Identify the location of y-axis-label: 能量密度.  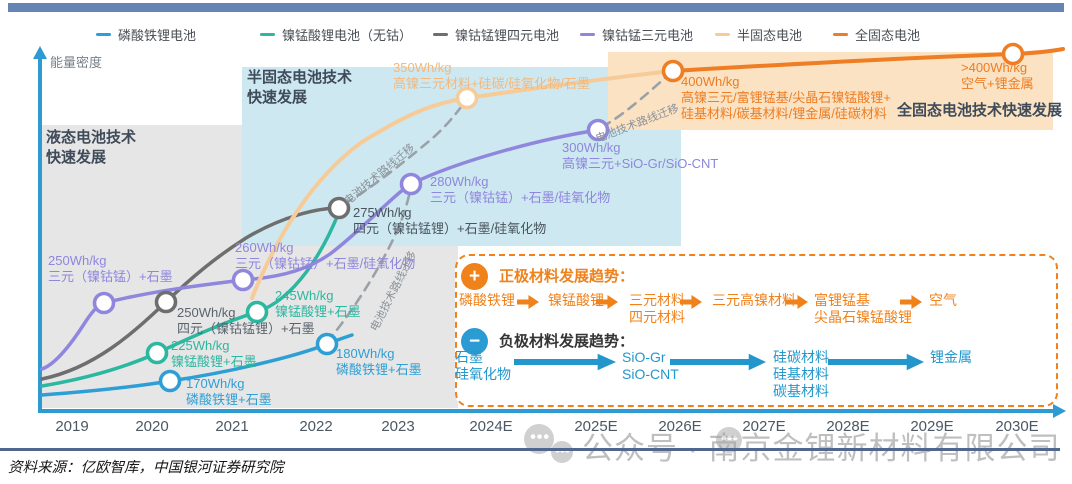
(76, 62).